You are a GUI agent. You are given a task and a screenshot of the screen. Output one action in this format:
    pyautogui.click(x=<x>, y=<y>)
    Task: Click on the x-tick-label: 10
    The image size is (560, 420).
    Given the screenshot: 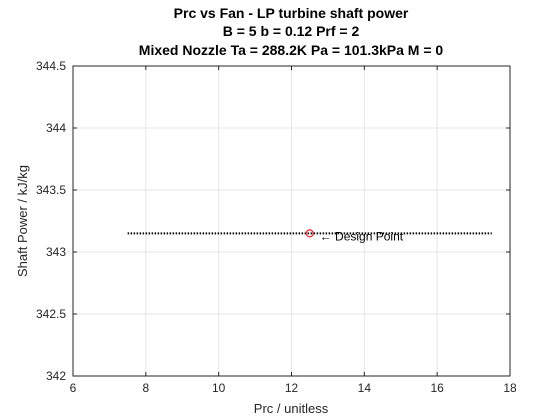 What is the action you would take?
    pyautogui.click(x=219, y=388)
    